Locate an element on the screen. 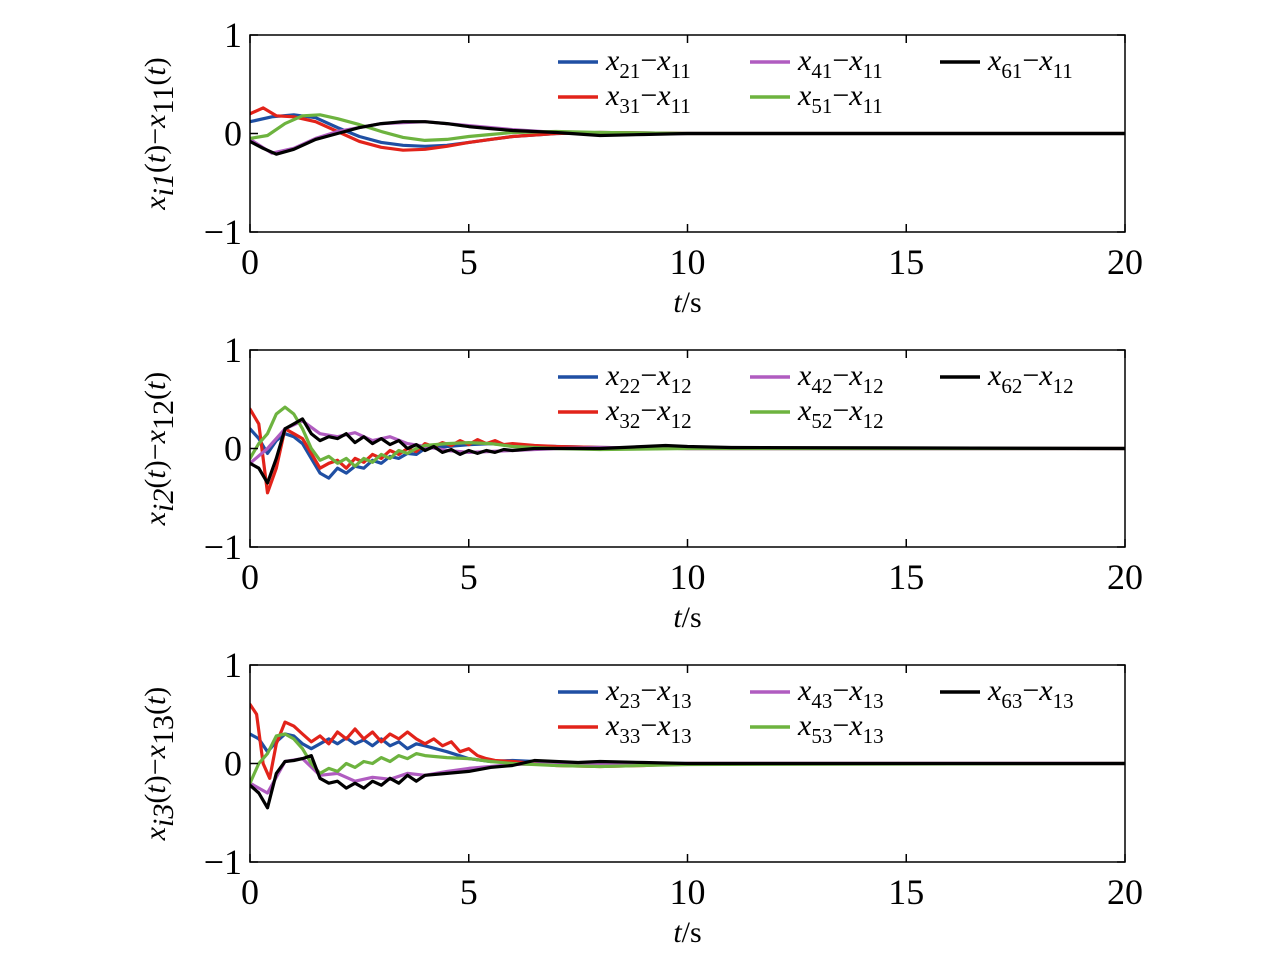 The image size is (1276, 975). legend-label-41: x41−x11 is located at coordinates (840, 63).